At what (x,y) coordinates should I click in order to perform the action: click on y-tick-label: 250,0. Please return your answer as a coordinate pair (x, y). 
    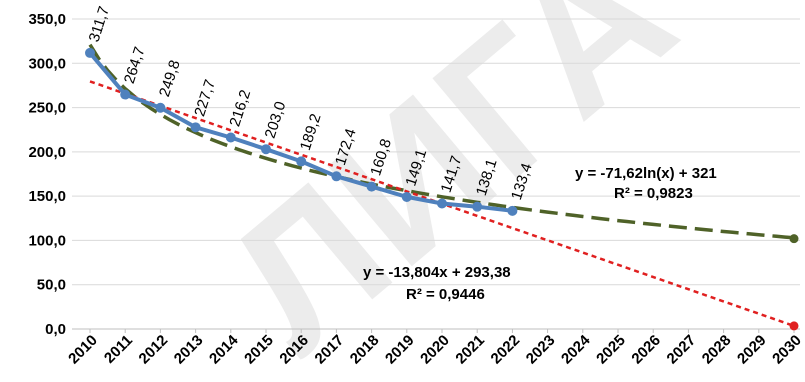
    Looking at the image, I should click on (47, 108).